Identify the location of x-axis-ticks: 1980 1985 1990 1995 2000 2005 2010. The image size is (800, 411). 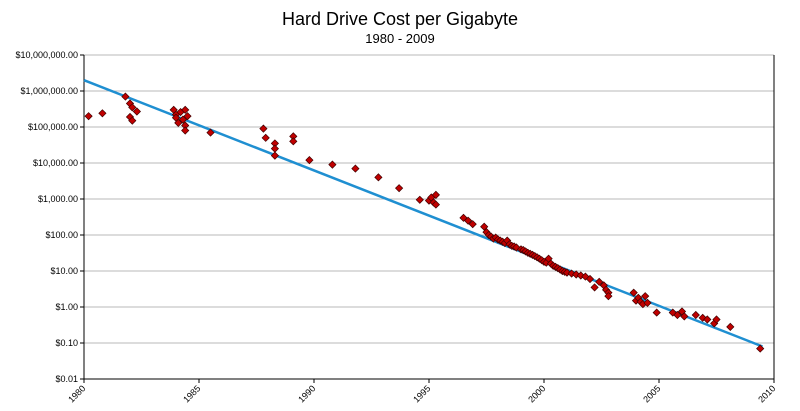
(421, 392).